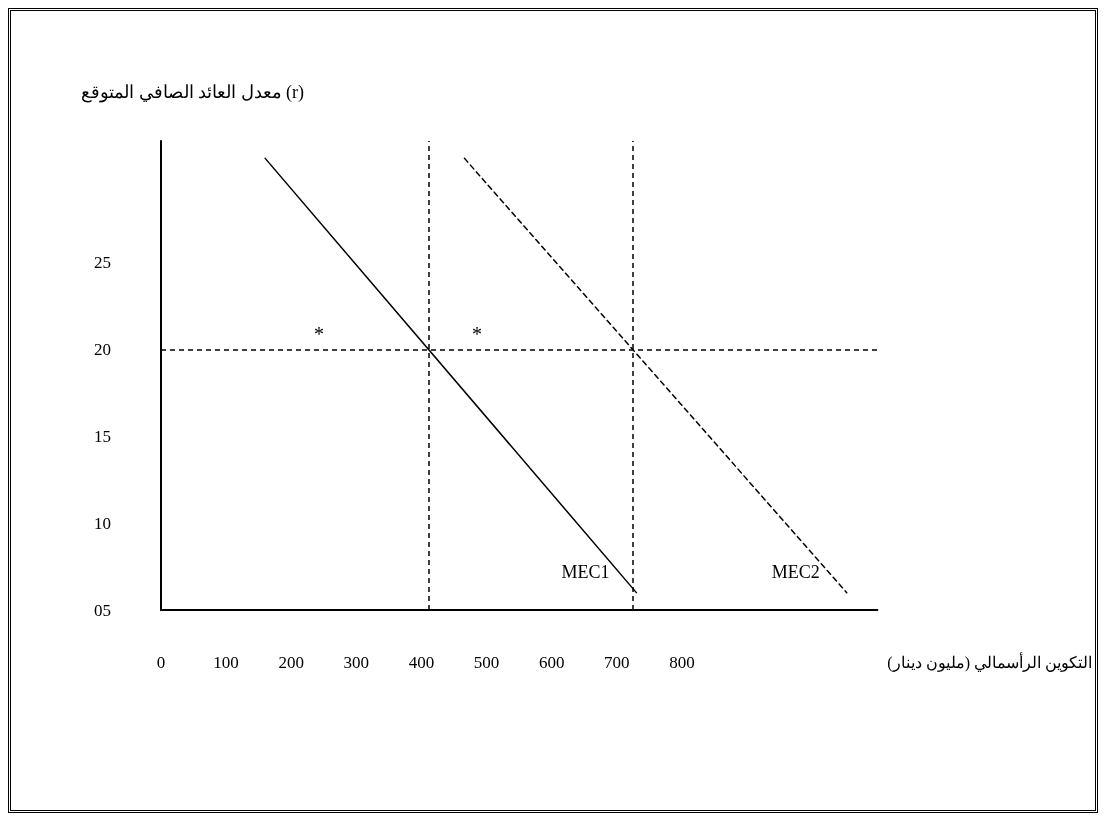 Image resolution: width=1109 pixels, height=825 pixels. Describe the element at coordinates (226, 662) in the screenshot. I see `x-tick-label: 100` at that location.